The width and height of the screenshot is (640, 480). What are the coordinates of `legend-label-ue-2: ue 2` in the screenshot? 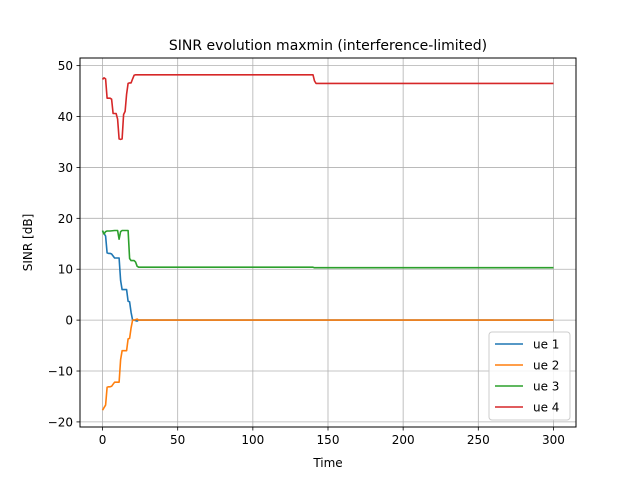 It's located at (546, 366).